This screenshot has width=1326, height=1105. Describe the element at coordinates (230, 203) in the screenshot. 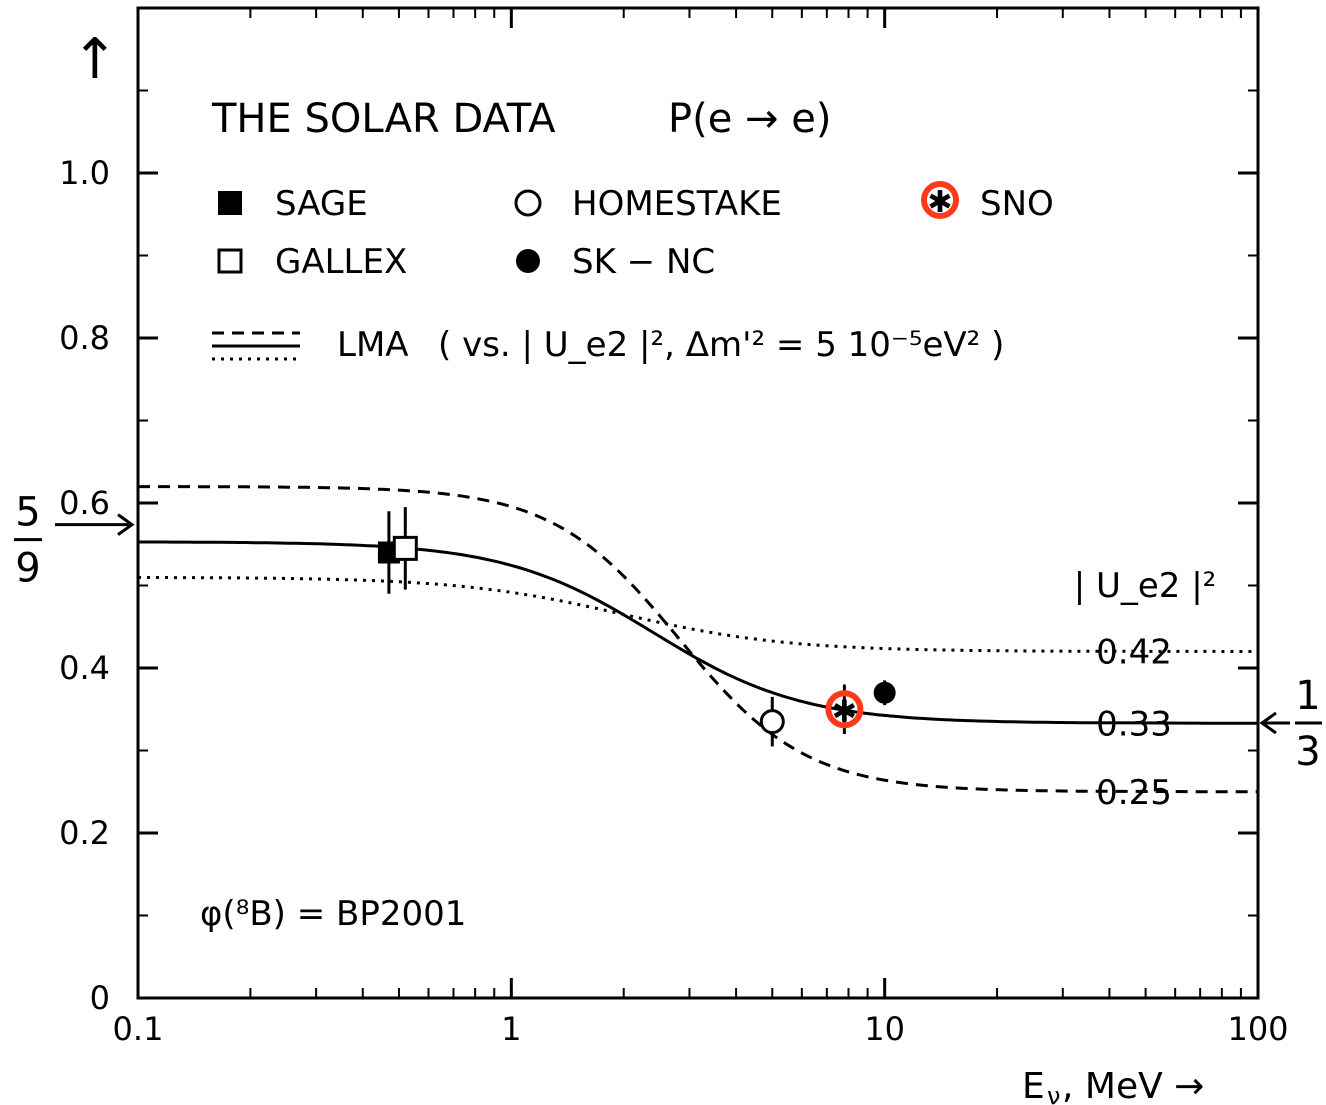

I see `legend-marker-sage` at that location.